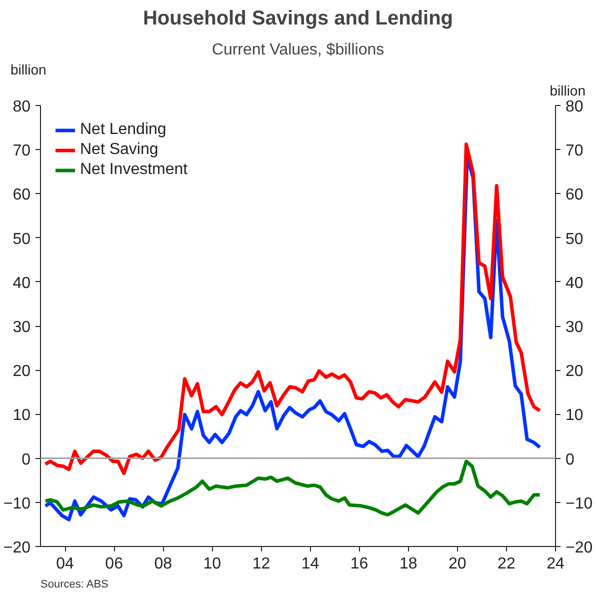 The height and width of the screenshot is (595, 595). I want to click on y-axis-title: billion, so click(28, 70).